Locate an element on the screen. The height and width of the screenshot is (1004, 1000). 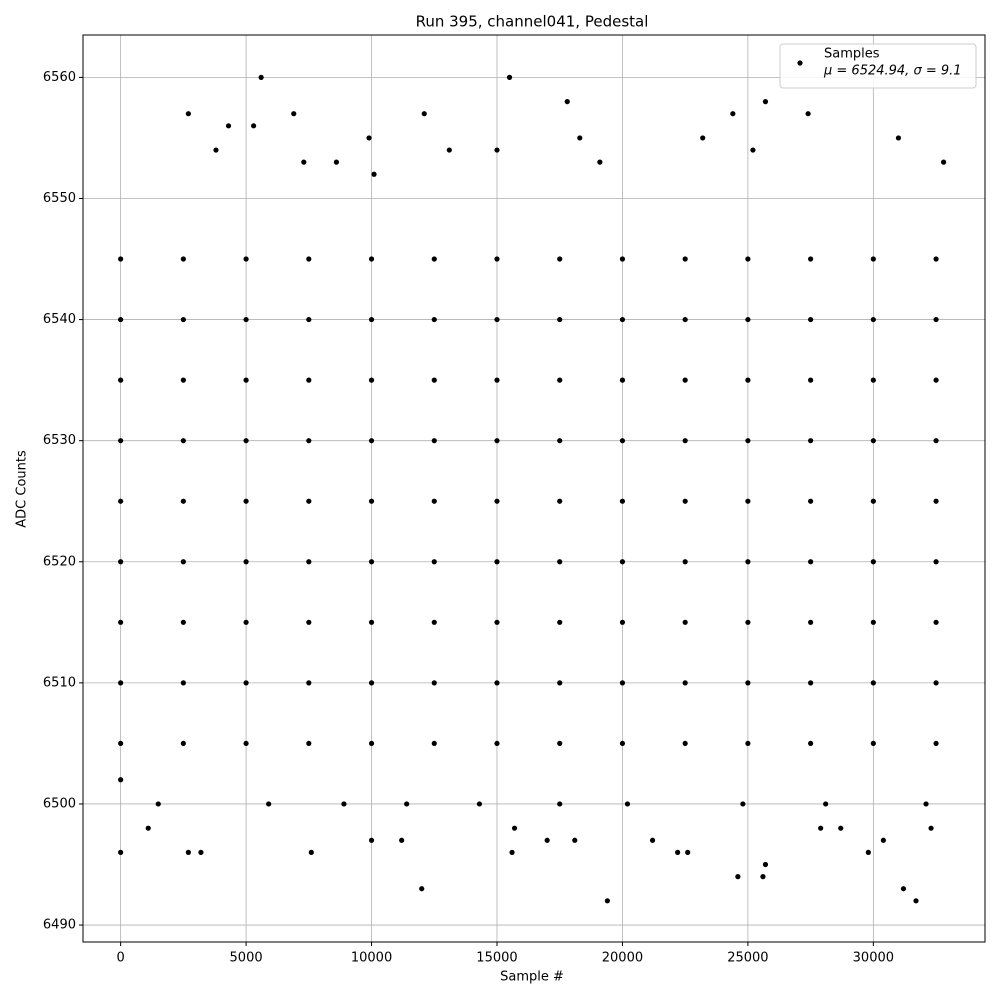
y-tick-label: 6520 is located at coordinates (59, 561).